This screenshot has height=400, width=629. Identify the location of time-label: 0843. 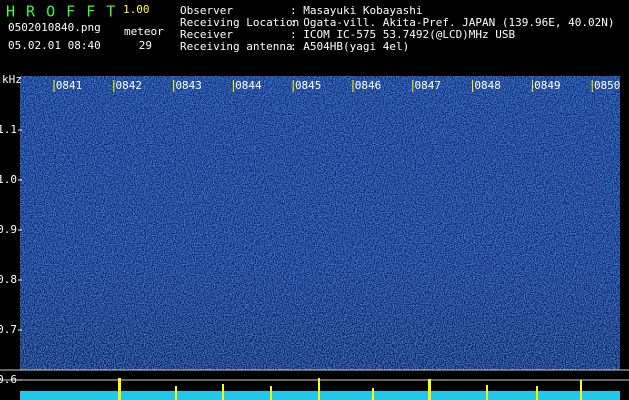
(188, 85).